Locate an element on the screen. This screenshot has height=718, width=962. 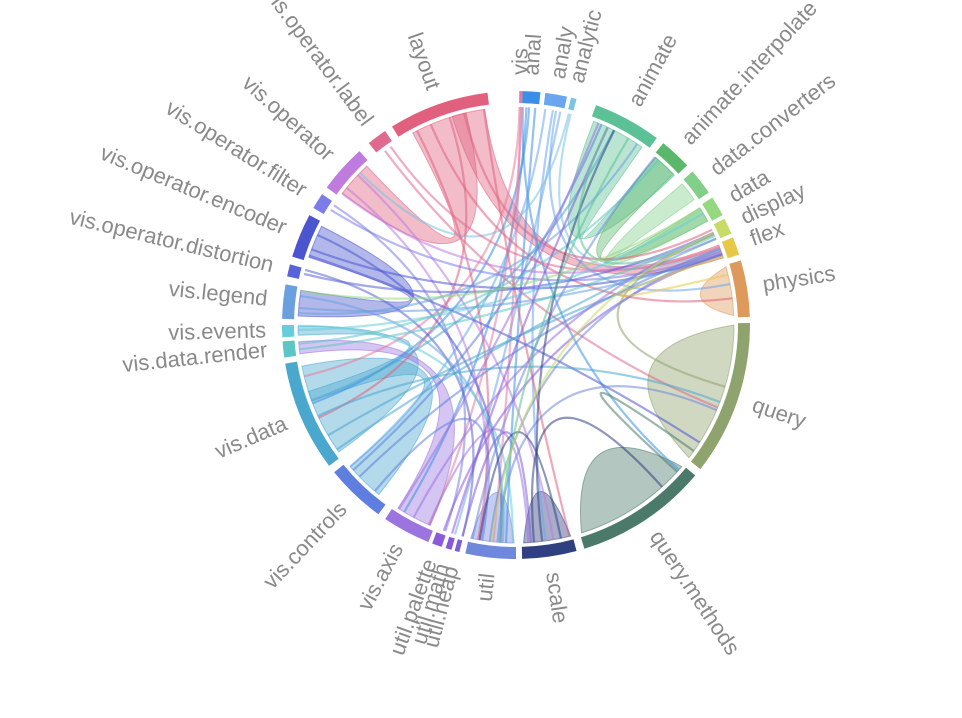
group-arc-util-math is located at coordinates (450, 543).